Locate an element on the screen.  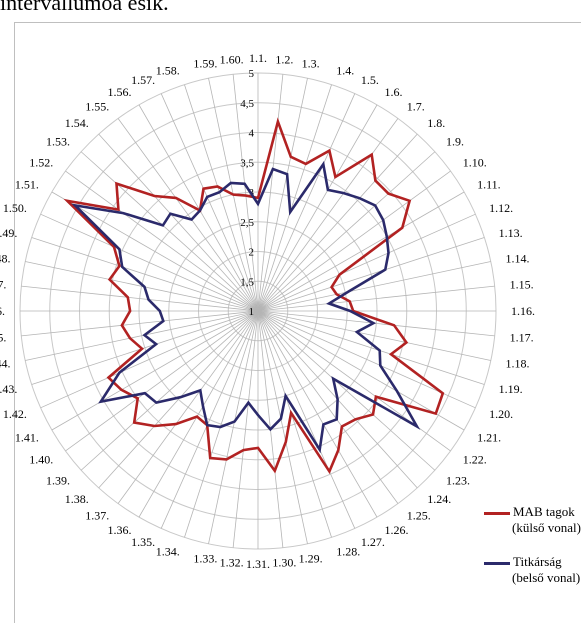
category-label: 1.8. is located at coordinates (436, 123).